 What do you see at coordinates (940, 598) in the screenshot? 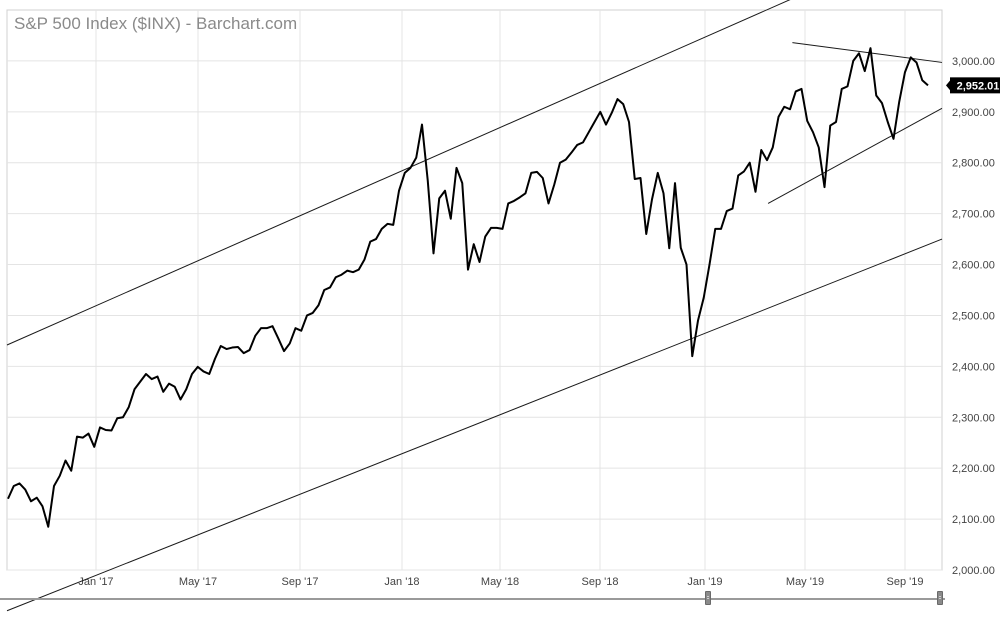
I see `scrollbar-right-handle` at bounding box center [940, 598].